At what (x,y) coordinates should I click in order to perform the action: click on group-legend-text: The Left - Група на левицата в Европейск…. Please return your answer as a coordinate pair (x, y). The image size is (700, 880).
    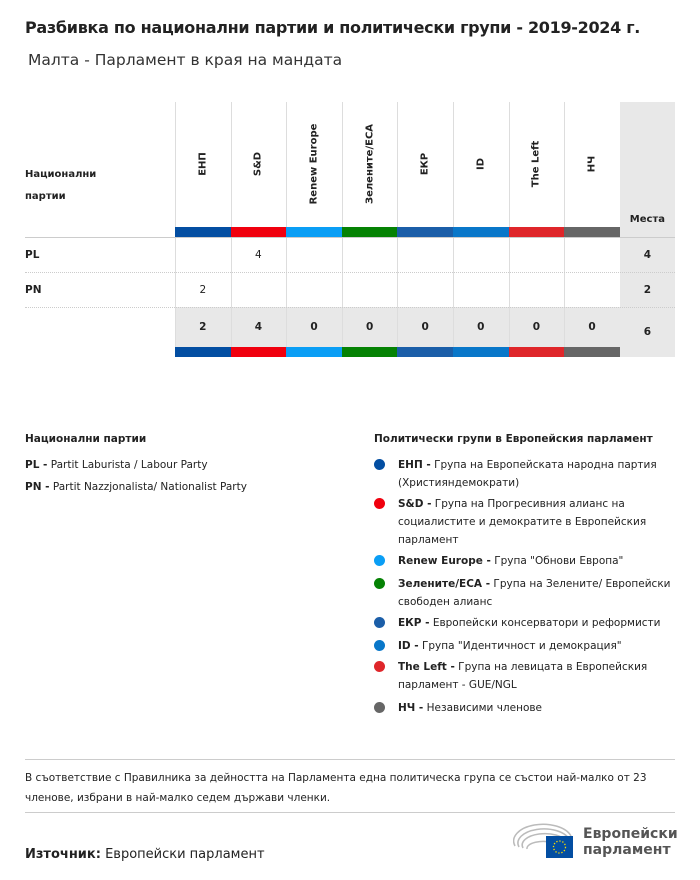
    Looking at the image, I should click on (541, 676).